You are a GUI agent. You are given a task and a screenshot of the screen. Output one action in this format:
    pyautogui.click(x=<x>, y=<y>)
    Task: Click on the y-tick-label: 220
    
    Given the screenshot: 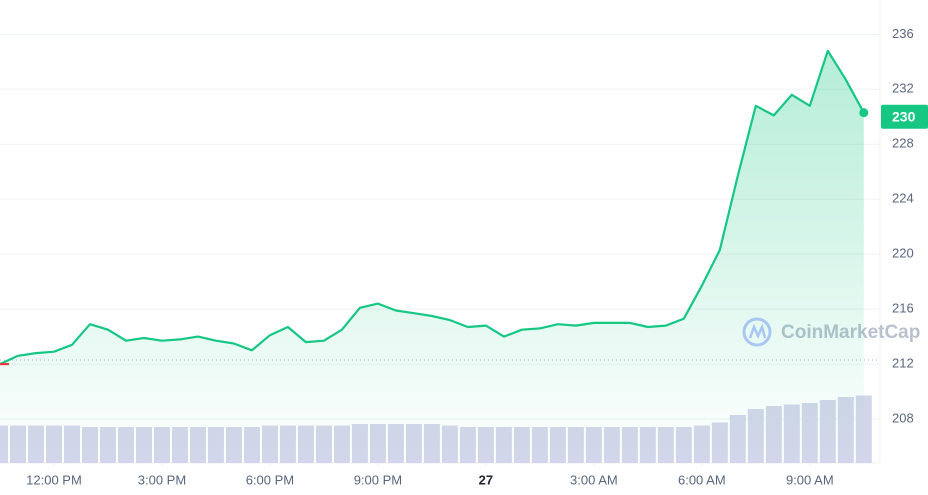 What is the action you would take?
    pyautogui.click(x=903, y=253)
    